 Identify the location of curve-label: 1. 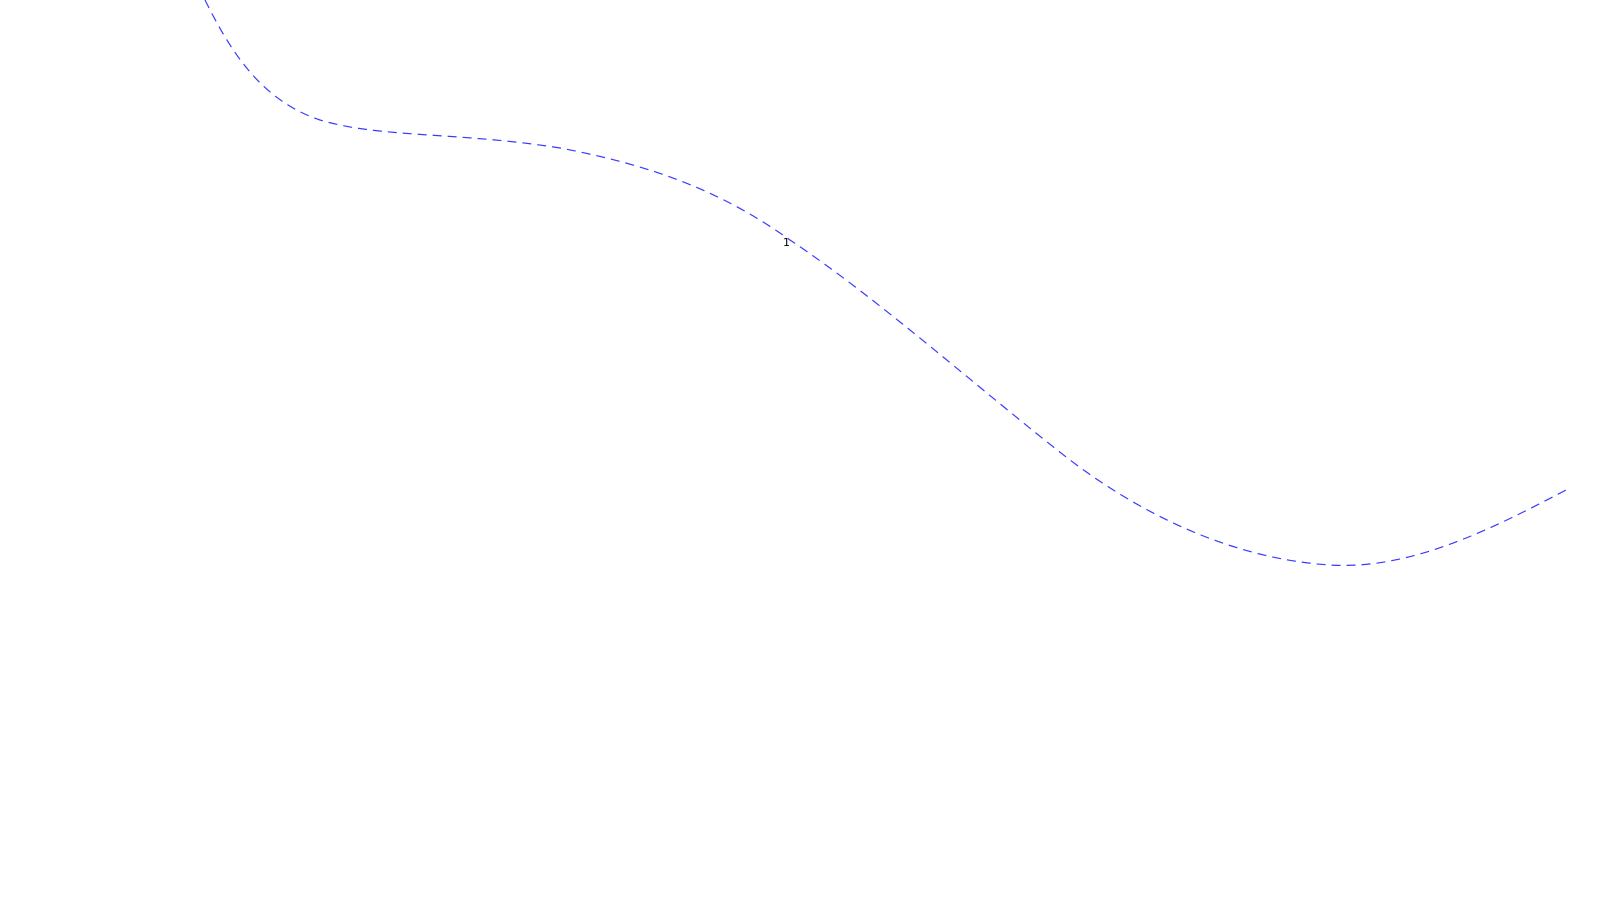
(786, 242).